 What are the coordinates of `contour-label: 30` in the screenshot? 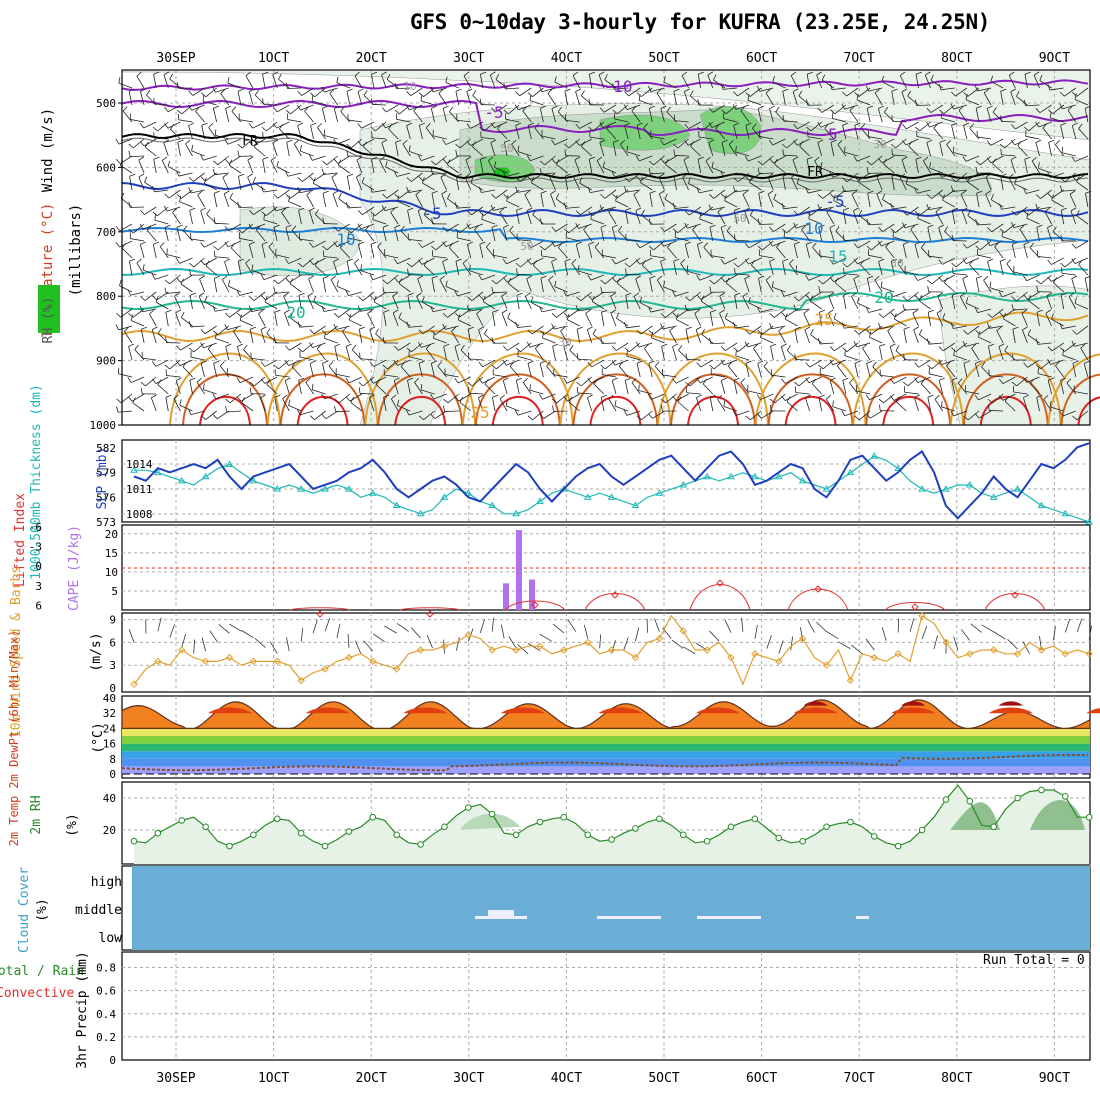 It's located at (896, 263).